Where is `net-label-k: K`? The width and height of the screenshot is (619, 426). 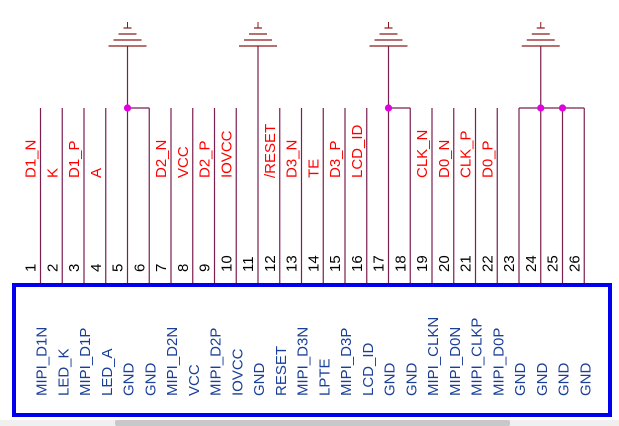 net-label-k: K is located at coordinates (52, 173).